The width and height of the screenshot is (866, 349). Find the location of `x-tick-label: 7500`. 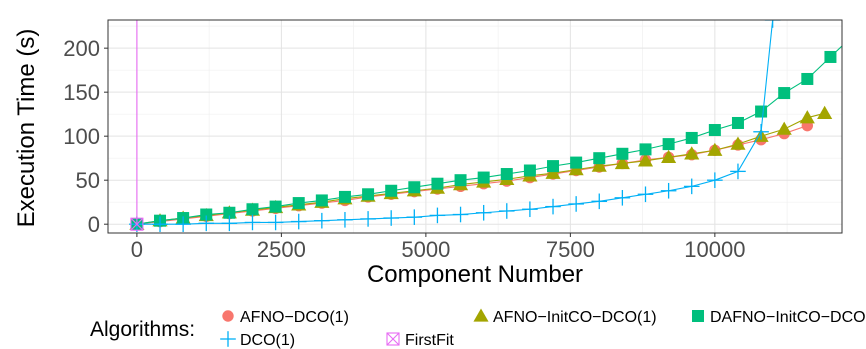

x-tick-label: 7500 is located at coordinates (570, 249).